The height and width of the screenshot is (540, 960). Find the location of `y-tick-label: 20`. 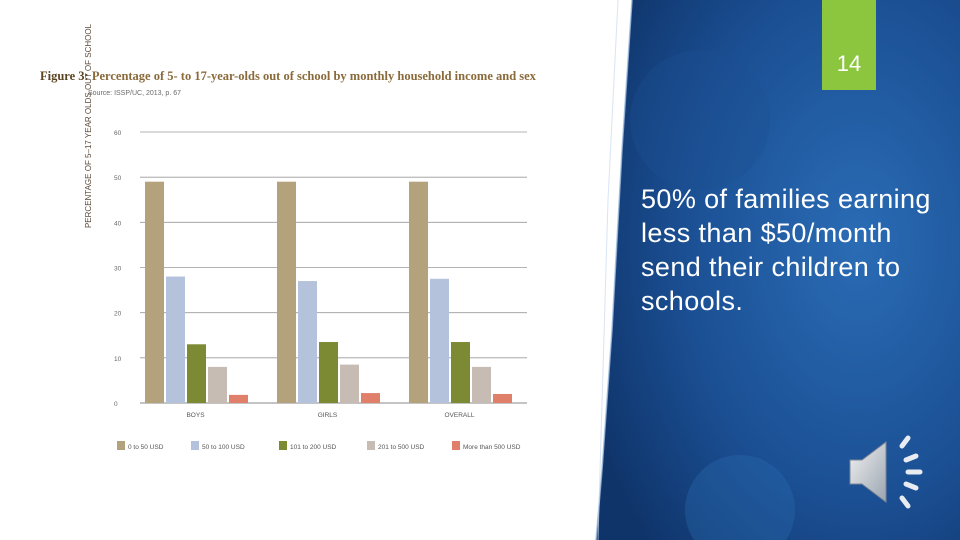

y-tick-label: 20 is located at coordinates (118, 314).